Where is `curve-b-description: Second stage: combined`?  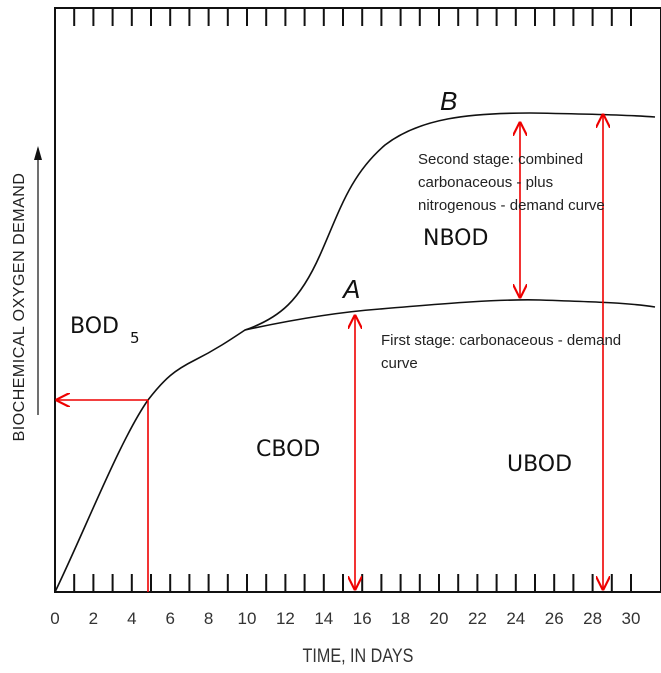
curve-b-description: Second stage: combined is located at coordinates (500, 159).